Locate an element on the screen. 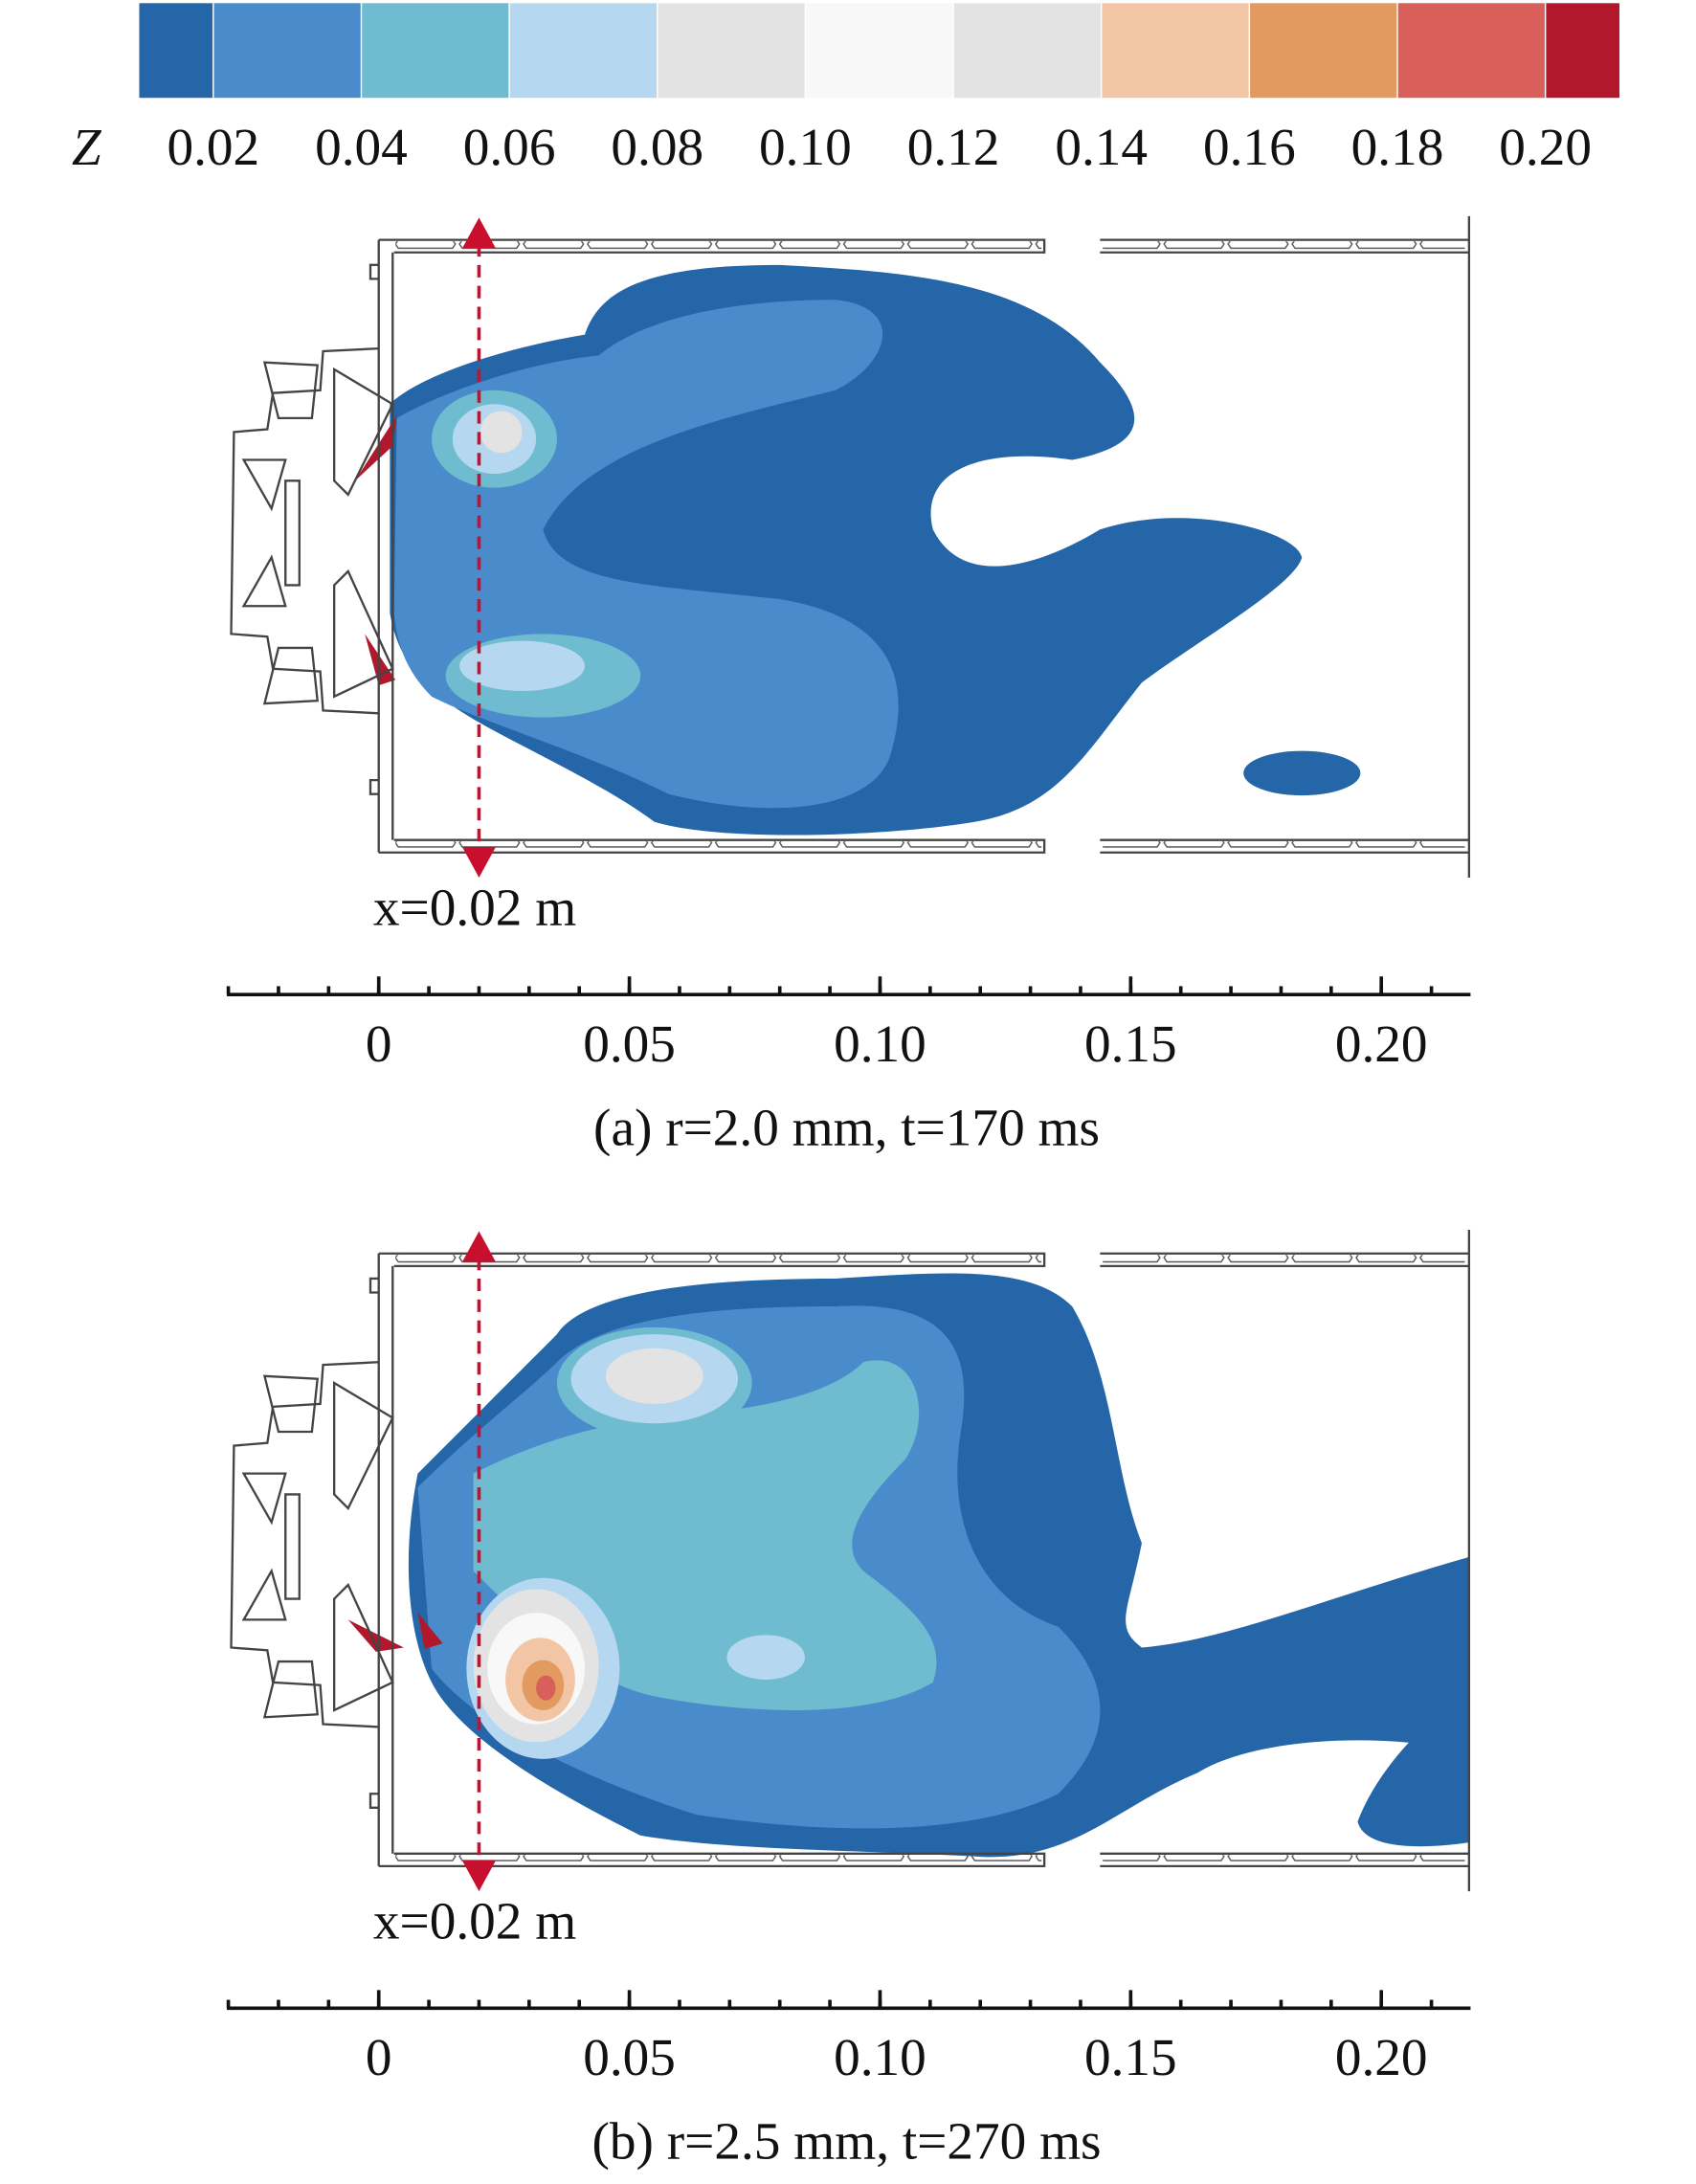 This screenshot has height=2184, width=1696. colorbar-tick-label: 0.06 is located at coordinates (509, 147).